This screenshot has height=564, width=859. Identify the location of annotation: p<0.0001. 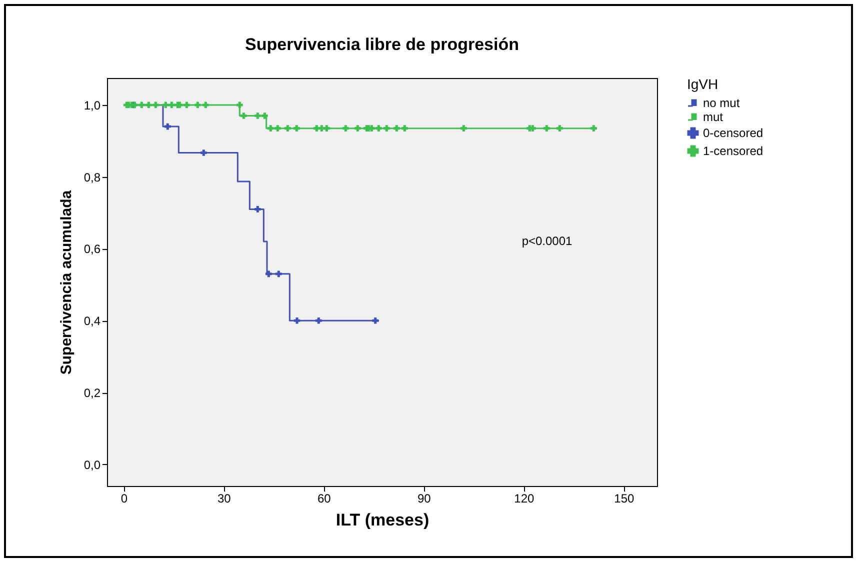
(547, 241).